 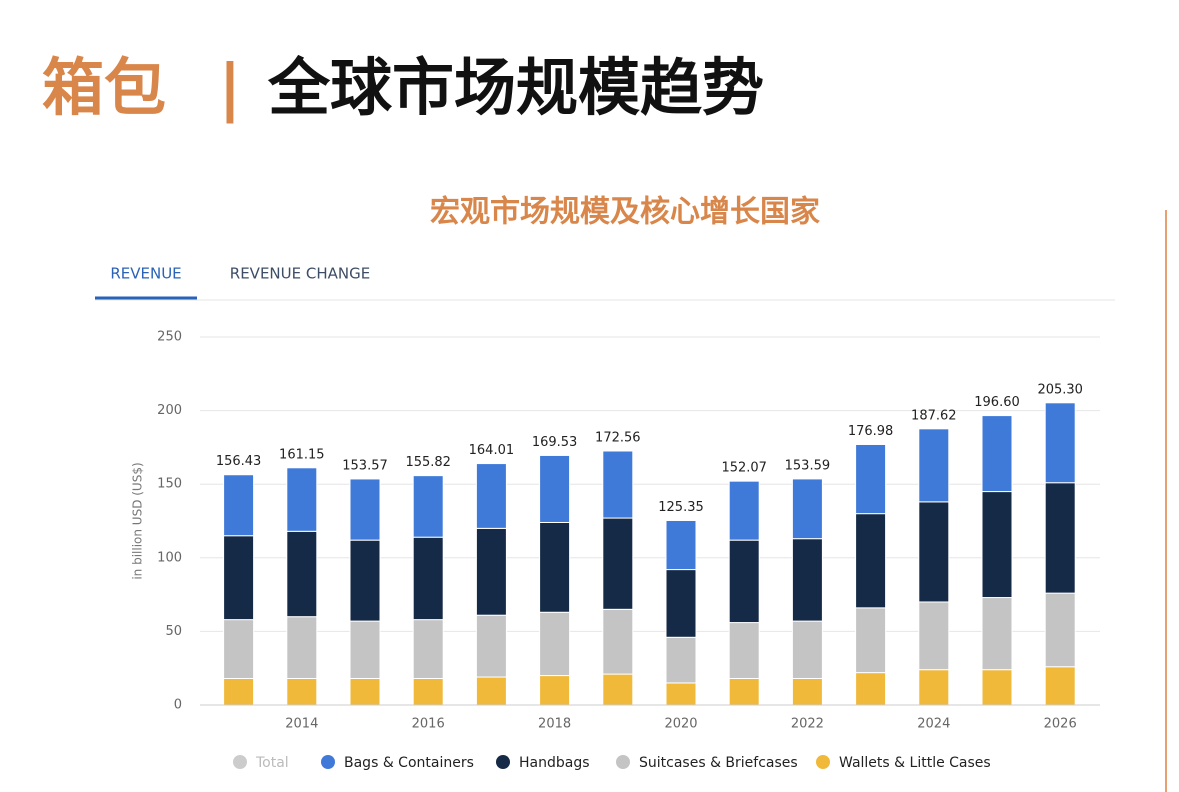 I want to click on title-main: 全球市场规模趋势, so click(x=515, y=87).